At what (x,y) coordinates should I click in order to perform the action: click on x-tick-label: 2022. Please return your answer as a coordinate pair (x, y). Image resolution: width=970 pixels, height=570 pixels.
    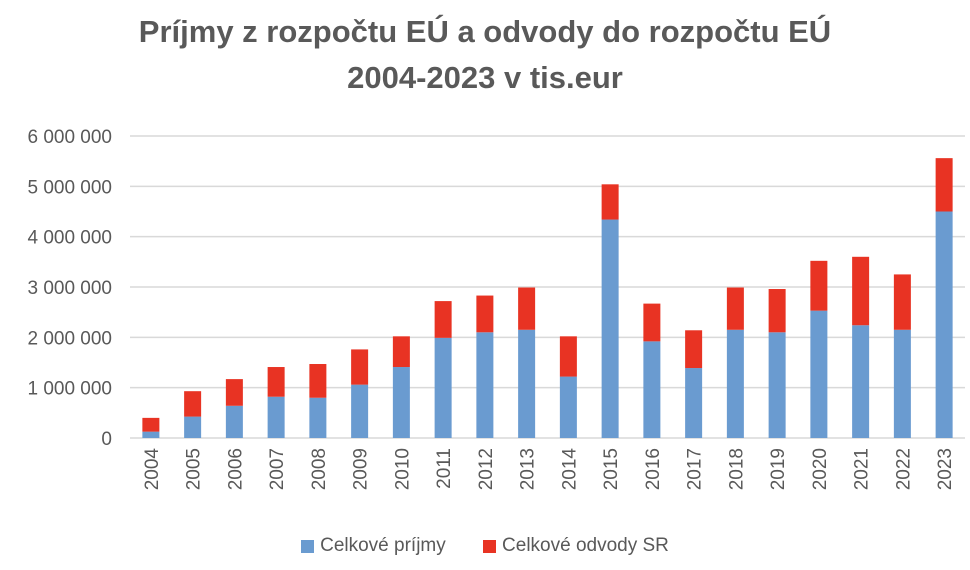
    Looking at the image, I should click on (903, 469).